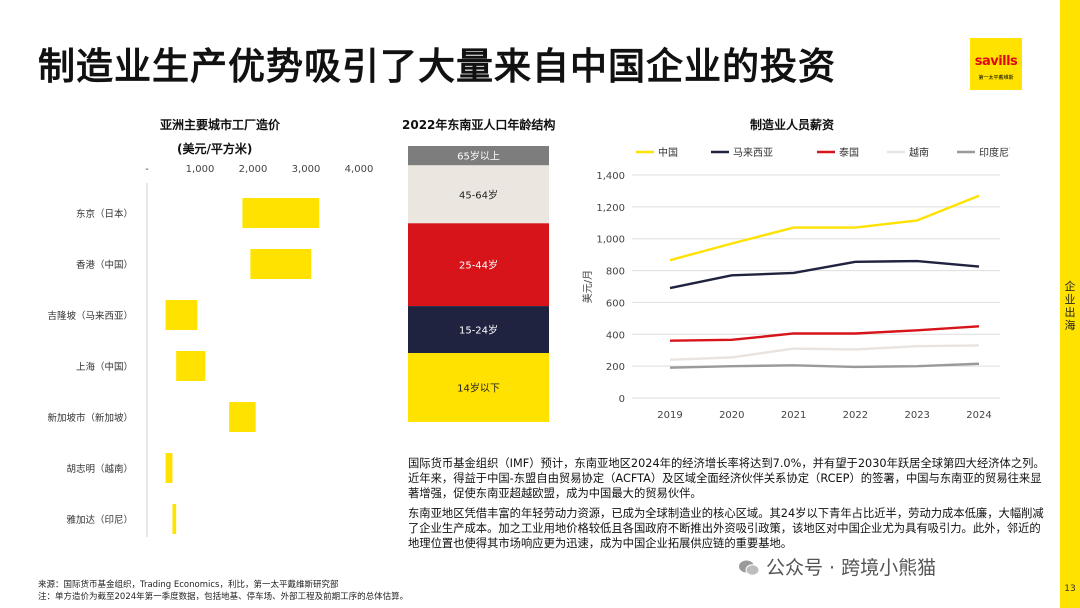 This screenshot has width=1080, height=608. What do you see at coordinates (615, 335) in the screenshot?
I see `y-tick-label: 400` at bounding box center [615, 335].